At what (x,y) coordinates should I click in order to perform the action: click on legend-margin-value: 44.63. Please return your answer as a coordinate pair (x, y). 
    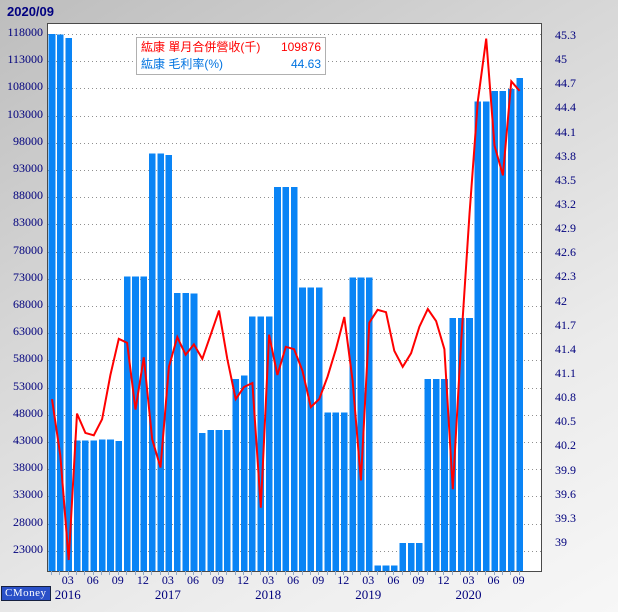
    Looking at the image, I should click on (305, 64).